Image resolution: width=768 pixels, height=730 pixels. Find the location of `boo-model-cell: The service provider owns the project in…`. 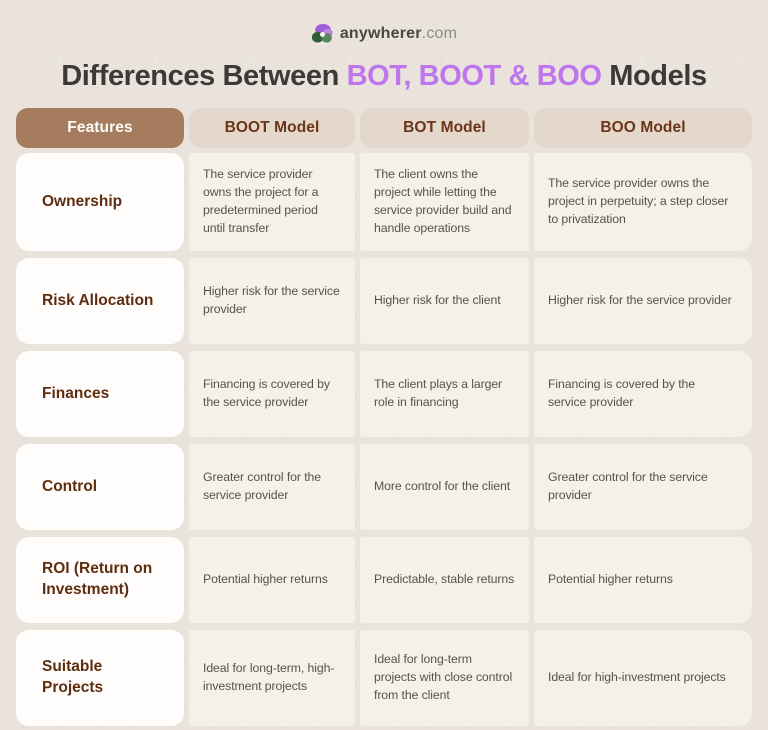

boo-model-cell: The service provider owns the project in… is located at coordinates (643, 202).